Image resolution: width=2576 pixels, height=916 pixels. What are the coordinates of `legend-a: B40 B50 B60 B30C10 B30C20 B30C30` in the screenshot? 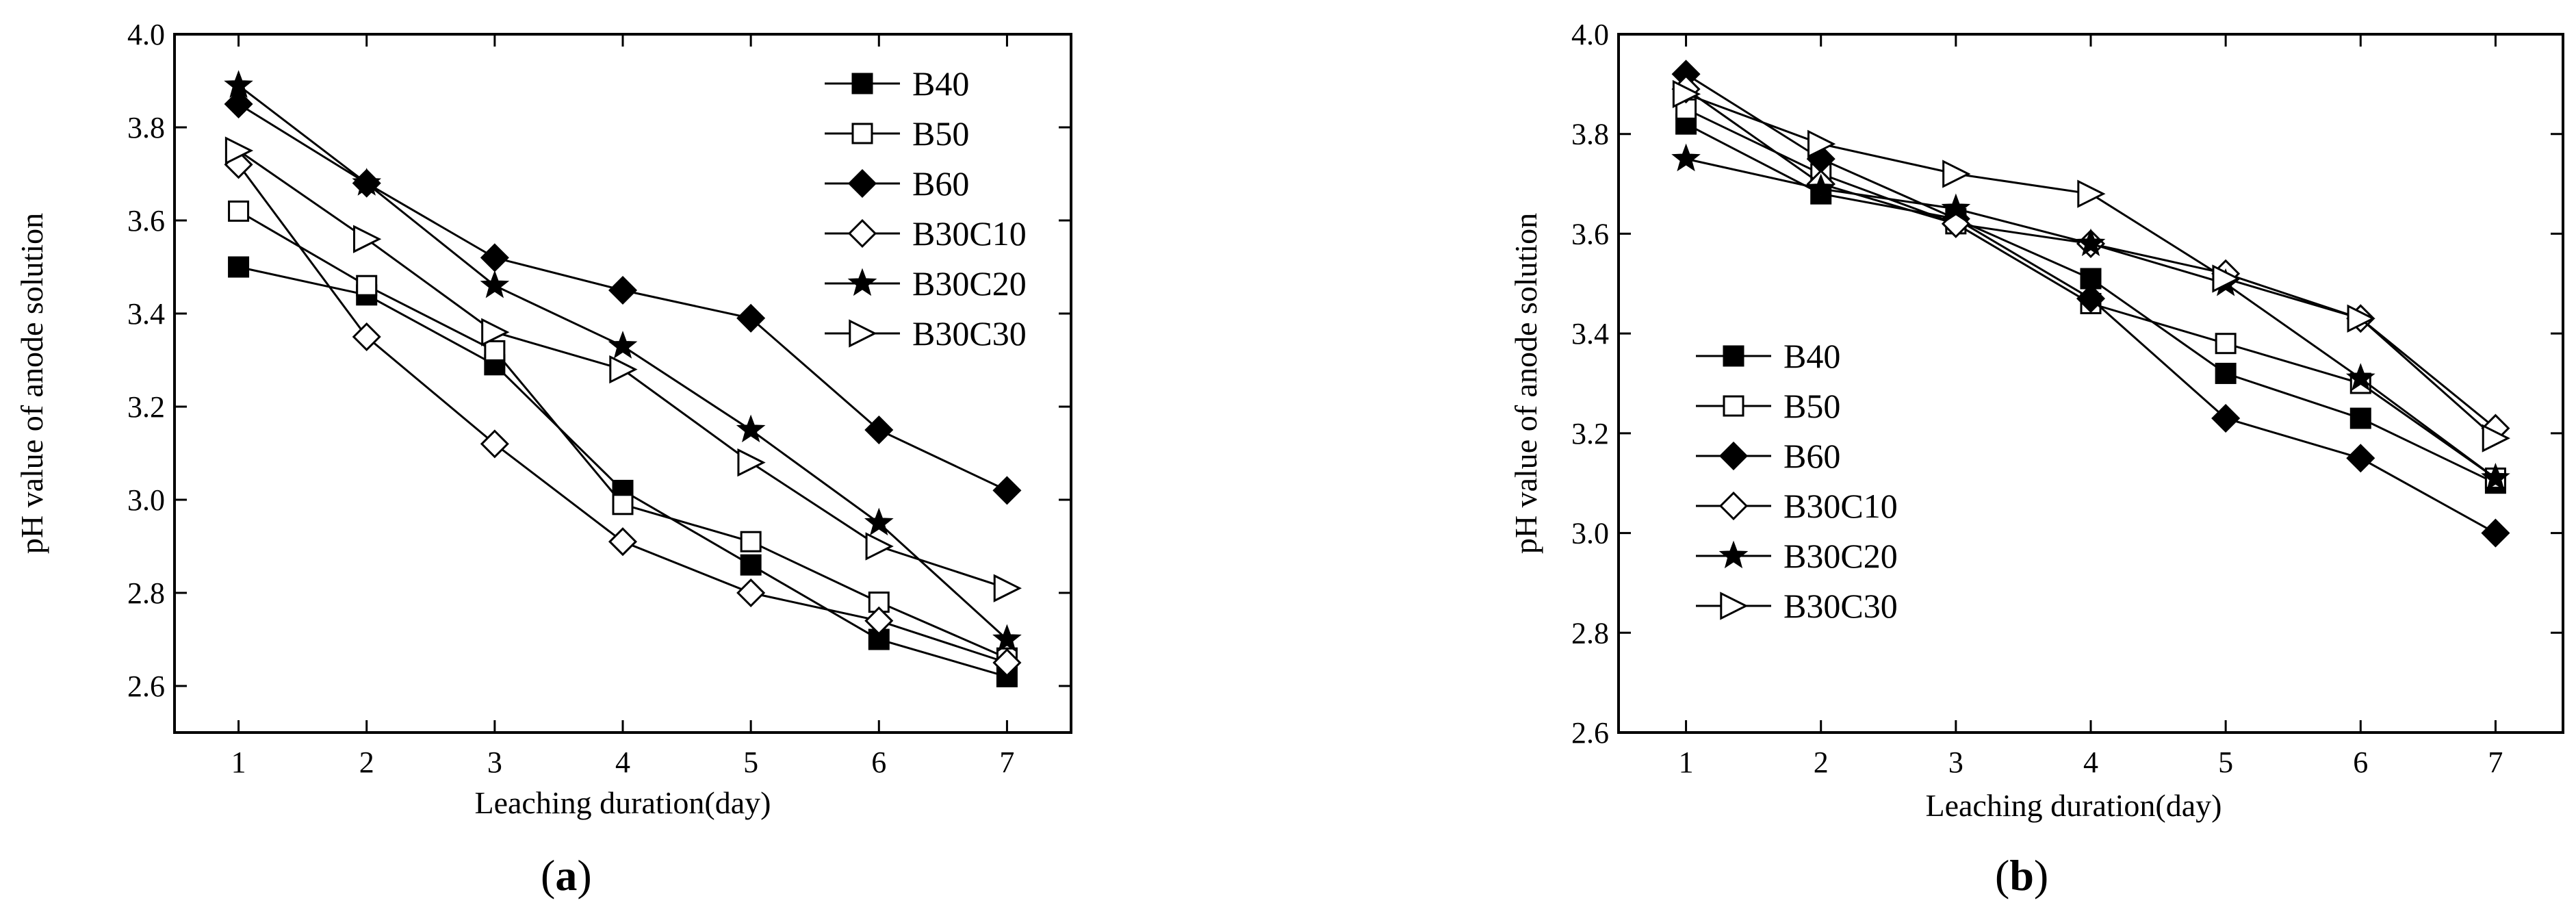 It's located at (926, 209).